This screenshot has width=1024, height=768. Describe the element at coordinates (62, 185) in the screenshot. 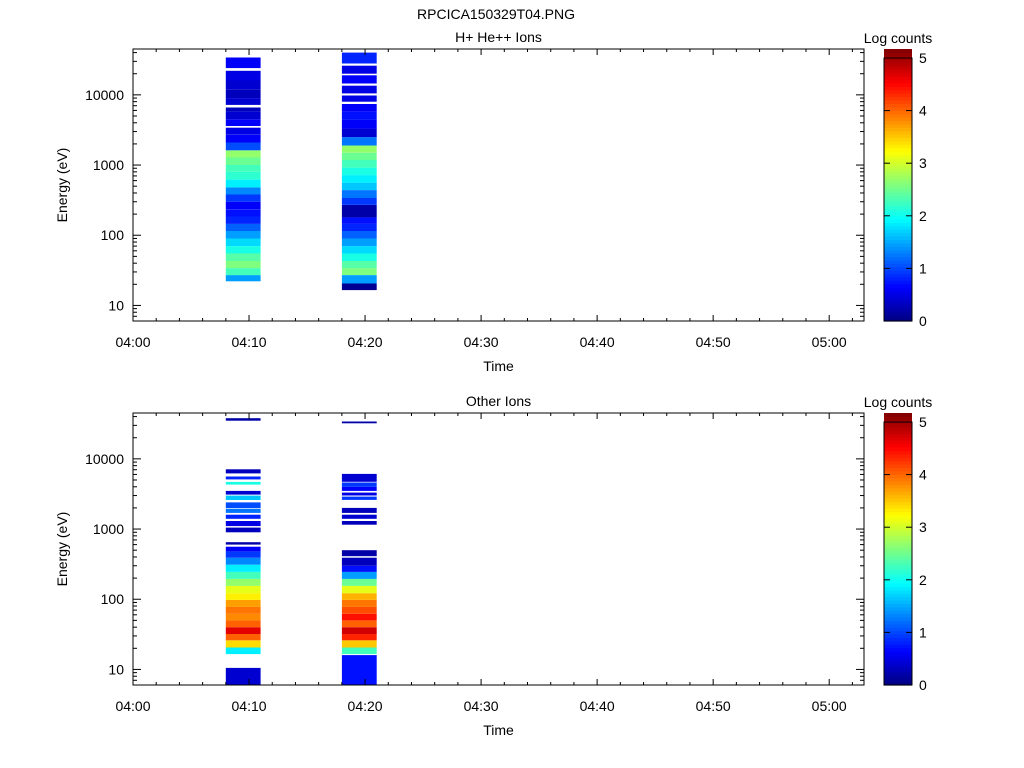

I see `y-axis-label: Energy (eV)` at that location.